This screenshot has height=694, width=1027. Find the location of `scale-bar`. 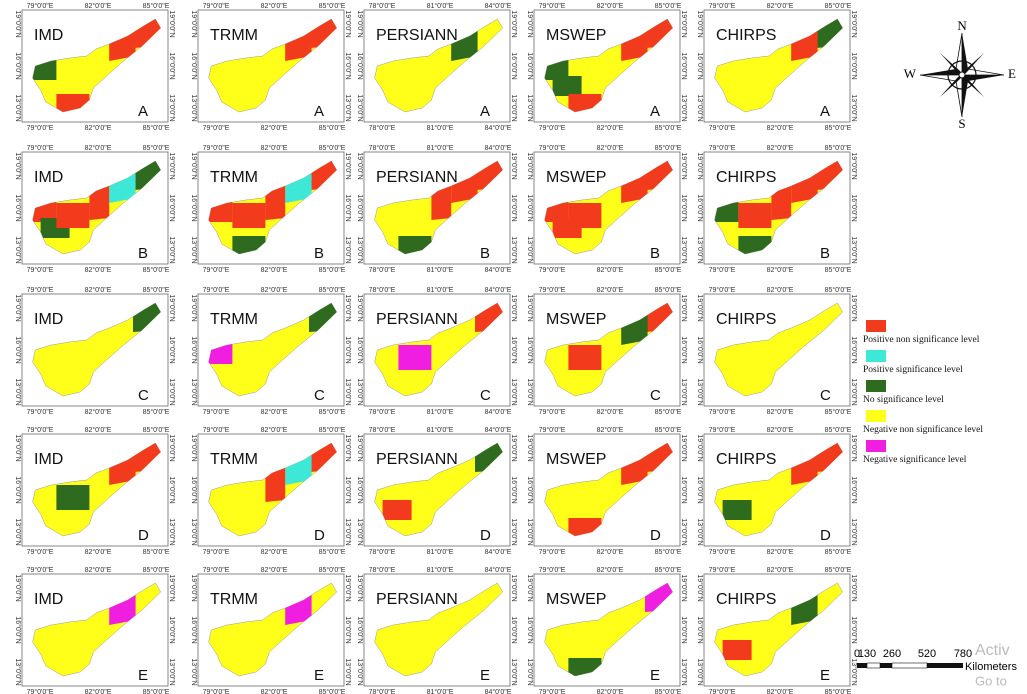

scale-bar is located at coordinates (910, 665).